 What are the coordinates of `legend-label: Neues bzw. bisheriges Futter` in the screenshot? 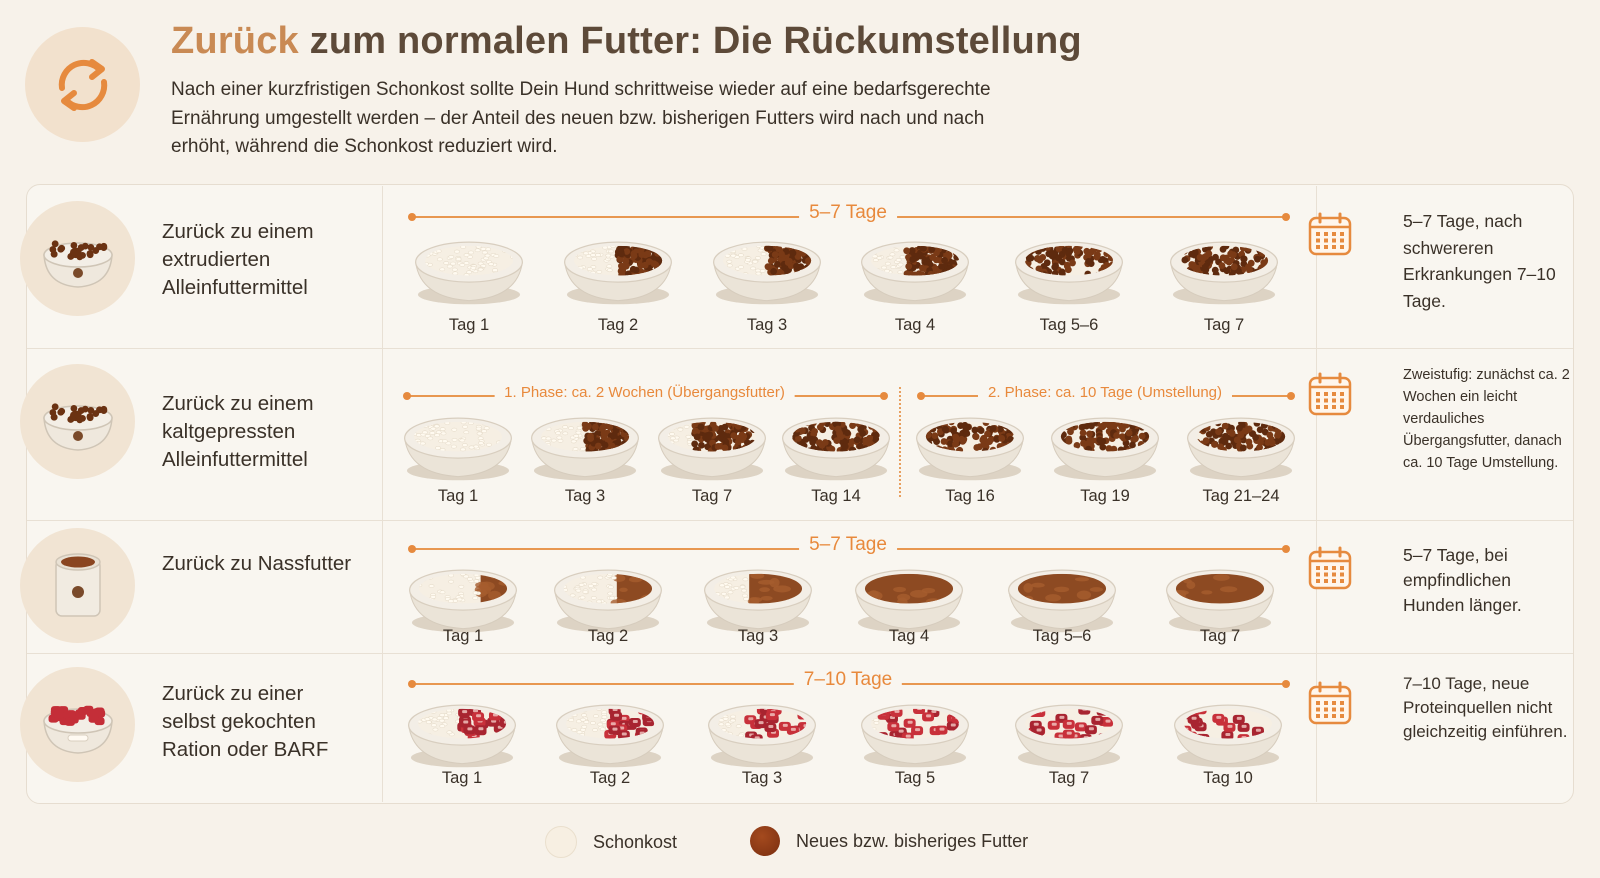 It's located at (912, 840).